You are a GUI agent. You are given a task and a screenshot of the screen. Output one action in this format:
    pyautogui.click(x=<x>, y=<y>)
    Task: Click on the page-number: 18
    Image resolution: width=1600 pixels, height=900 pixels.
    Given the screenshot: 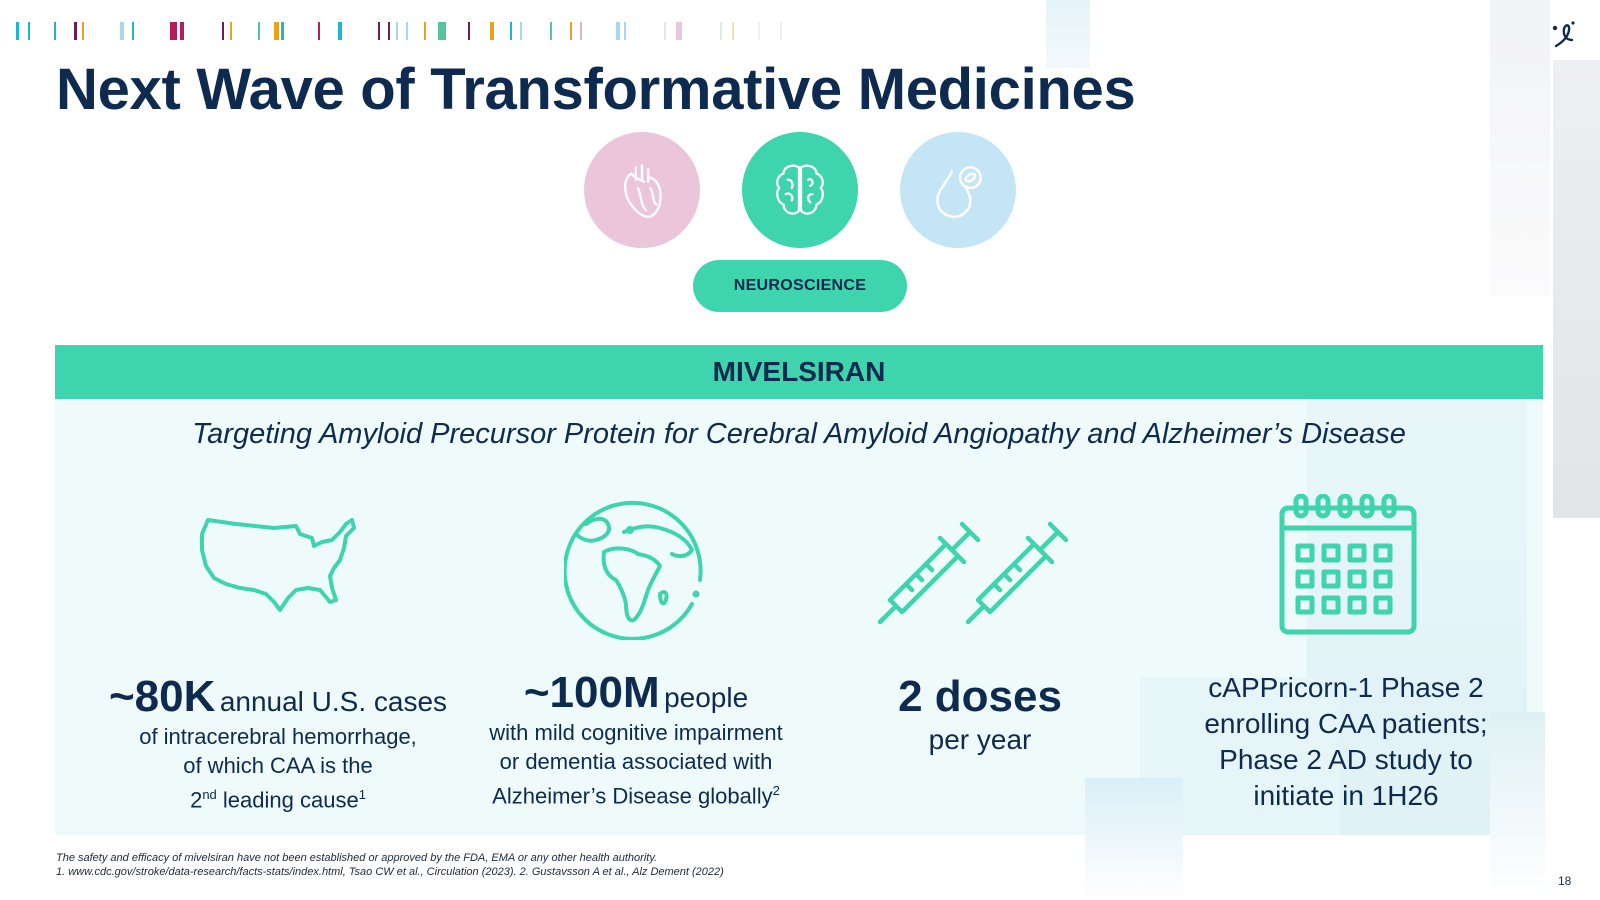 What is the action you would take?
    pyautogui.click(x=1565, y=881)
    